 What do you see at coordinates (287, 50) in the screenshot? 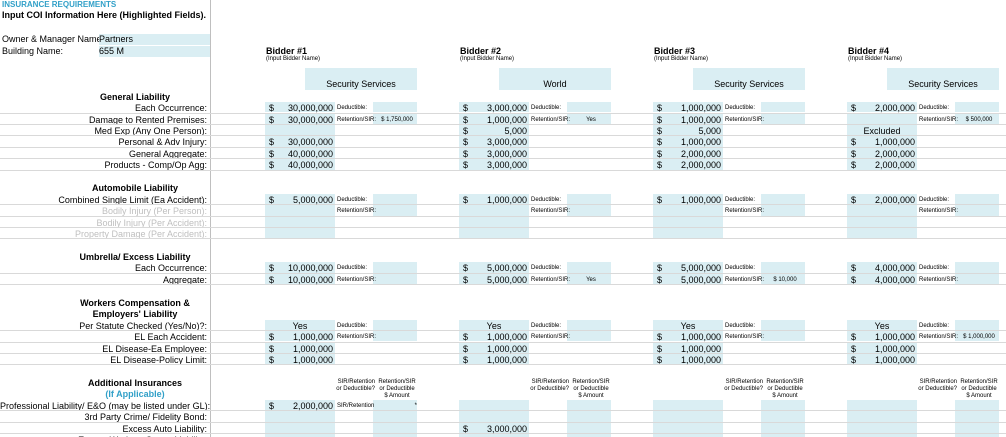
I see `bidder-title: Bidder #1` at bounding box center [287, 50].